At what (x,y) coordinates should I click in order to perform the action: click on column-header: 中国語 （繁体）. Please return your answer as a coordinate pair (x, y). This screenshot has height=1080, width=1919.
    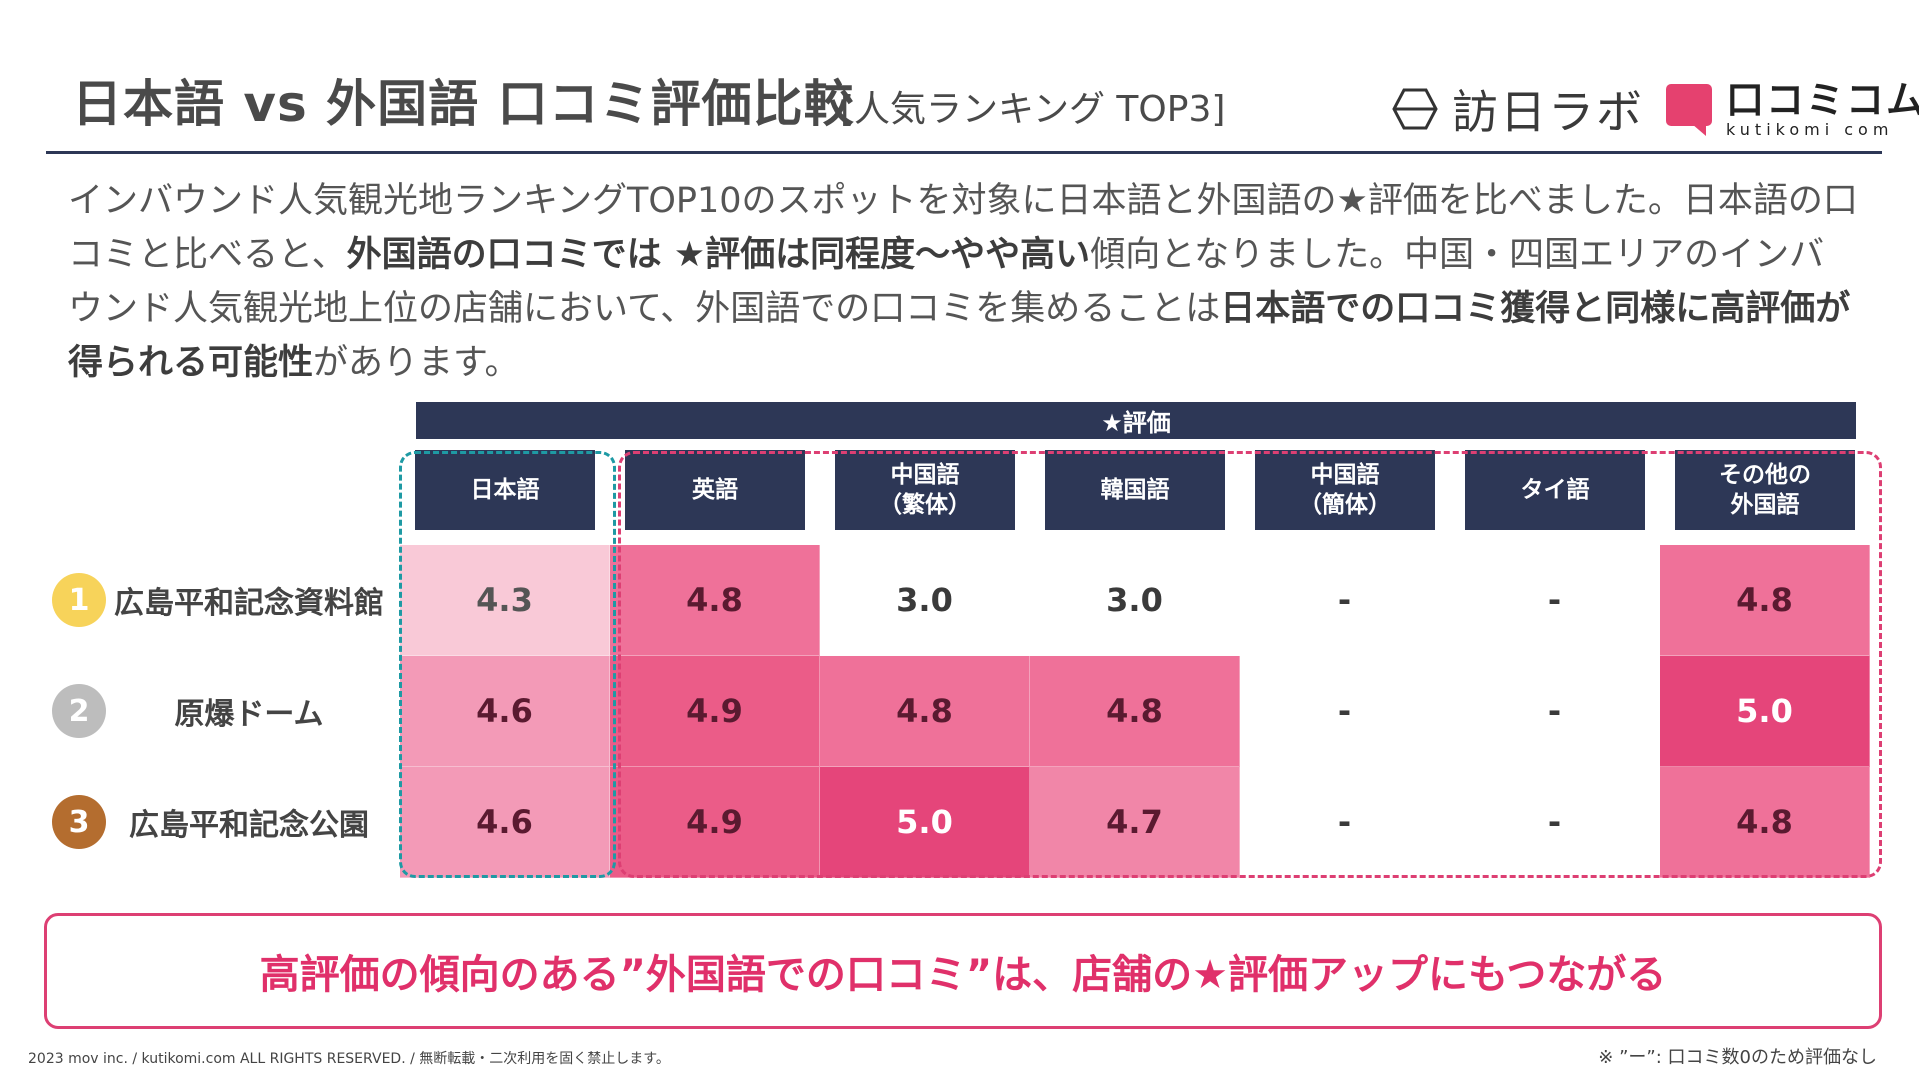
    Looking at the image, I should click on (925, 490).